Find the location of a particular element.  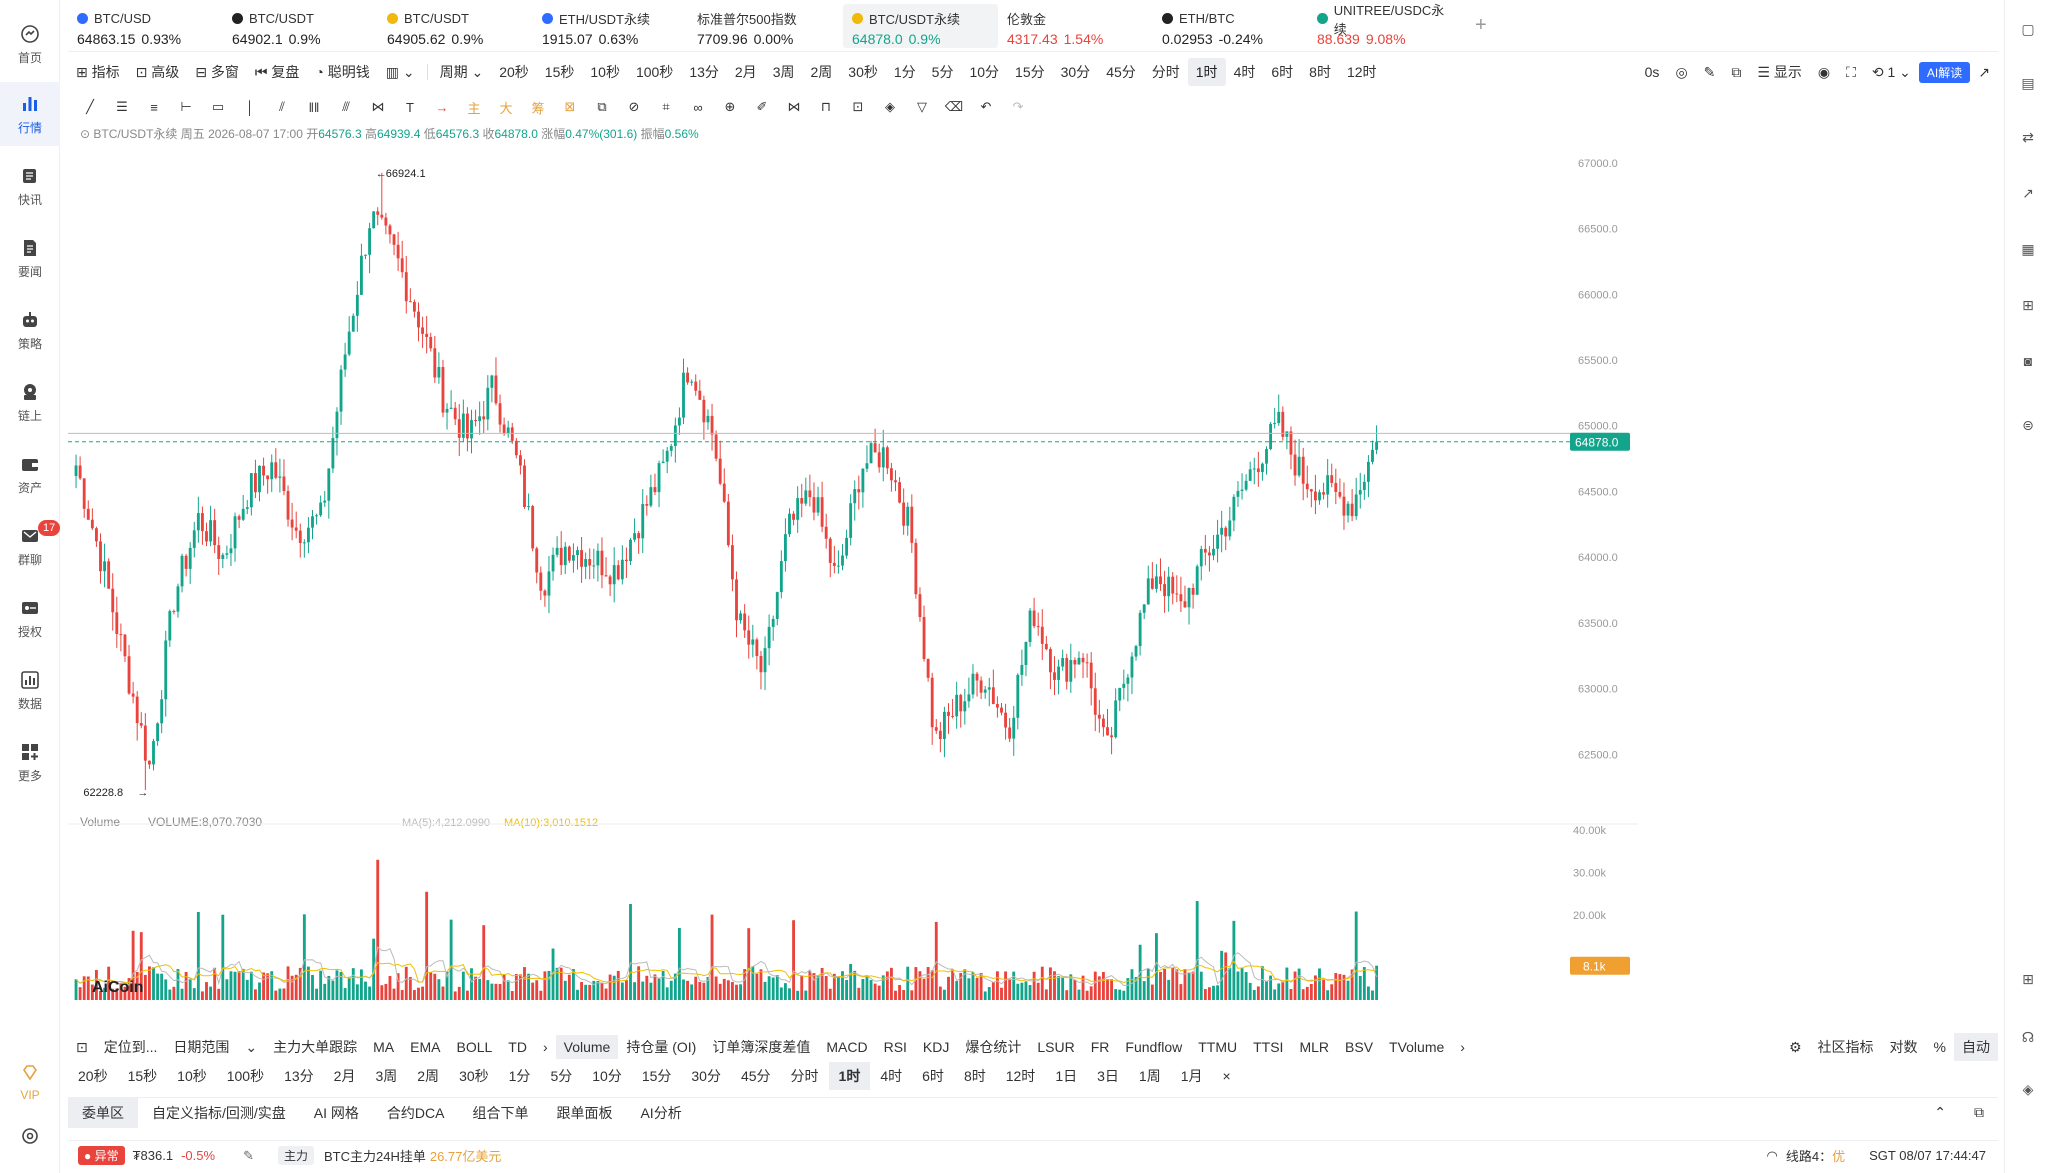

nav-more: 更多 is located at coordinates (30, 762).